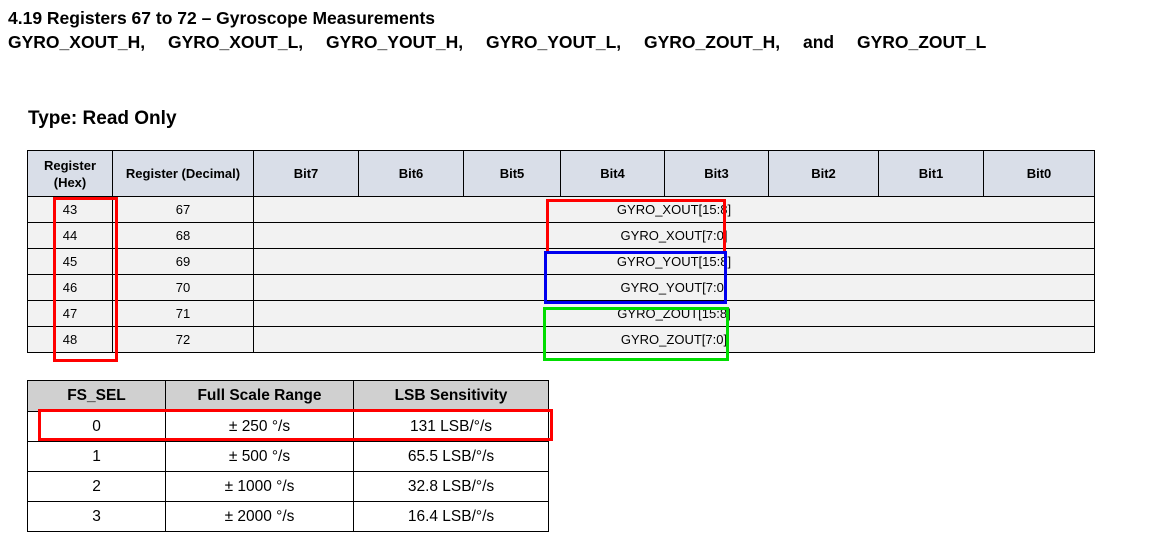 The height and width of the screenshot is (537, 1153). I want to click on table-row: 2 ± 1000 °/s 32.8 LSB/°/s, so click(288, 486).